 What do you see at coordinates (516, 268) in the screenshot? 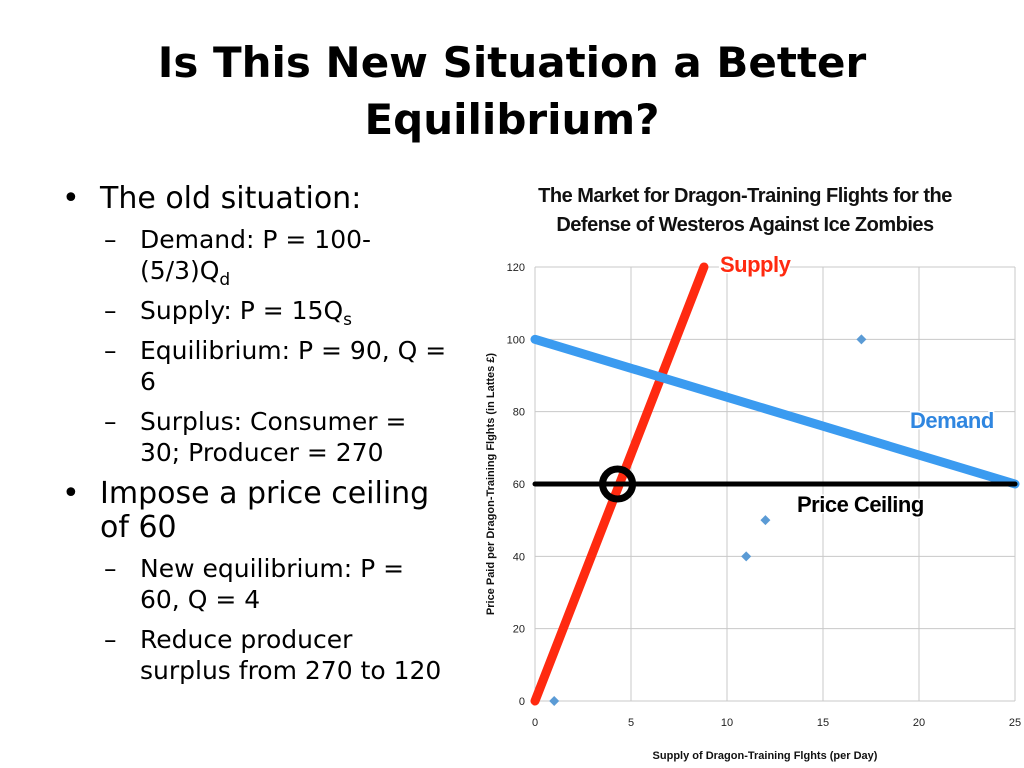
I see `y-tick-label: 120` at bounding box center [516, 268].